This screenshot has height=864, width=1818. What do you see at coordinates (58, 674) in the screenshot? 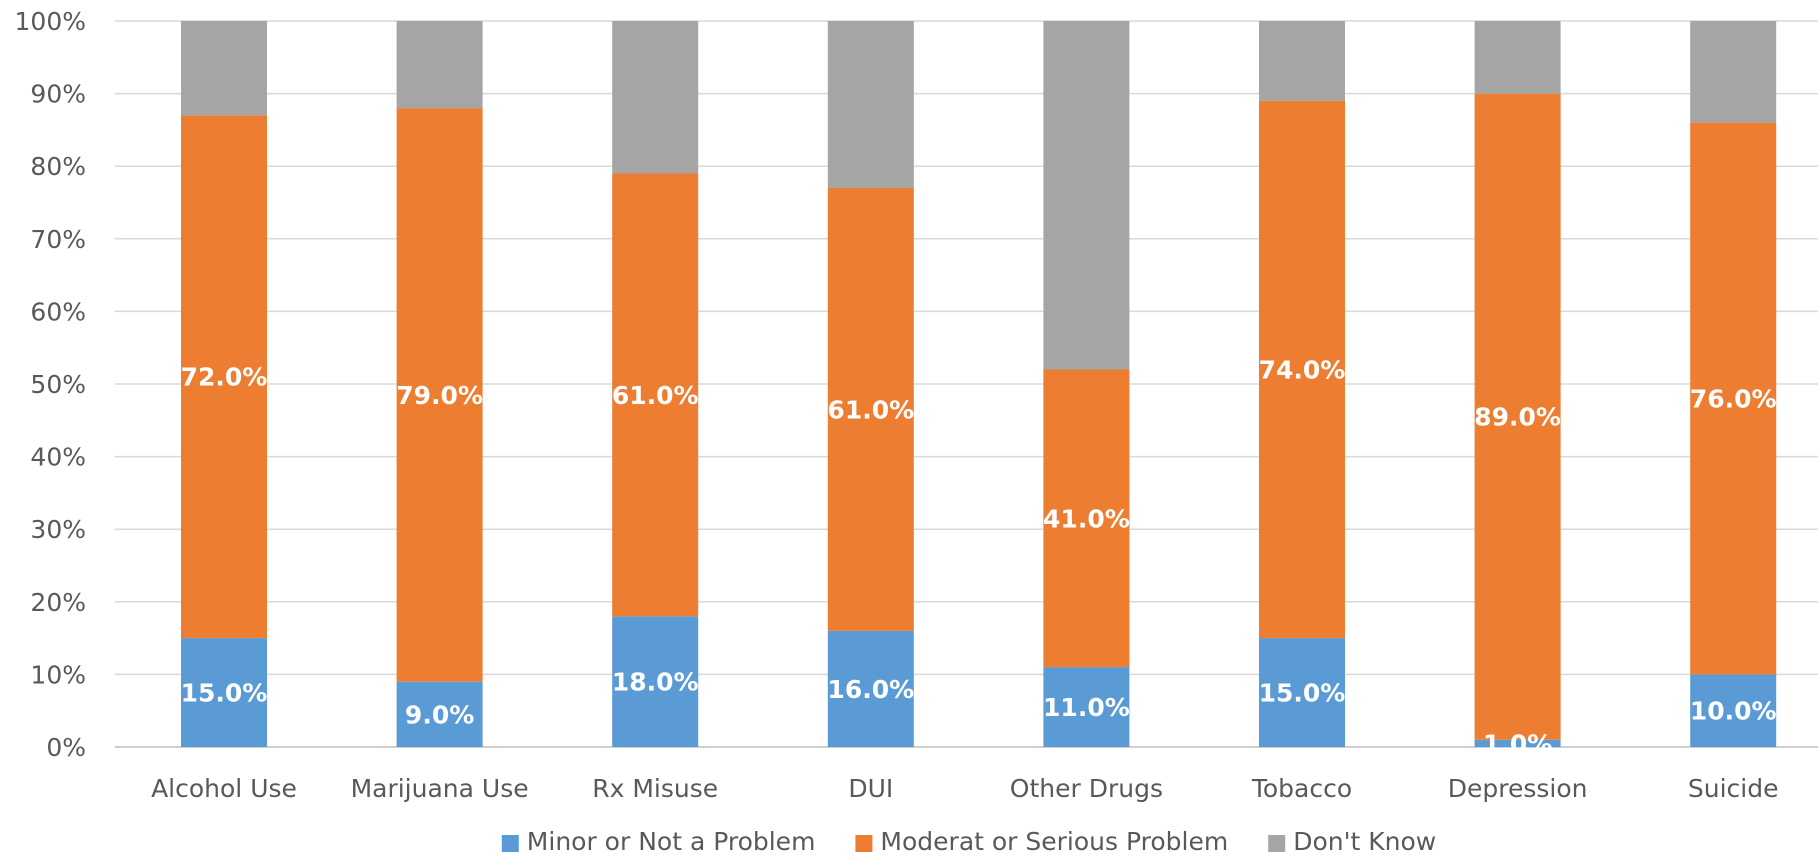
I see `y-tick-label: 10%` at bounding box center [58, 674].